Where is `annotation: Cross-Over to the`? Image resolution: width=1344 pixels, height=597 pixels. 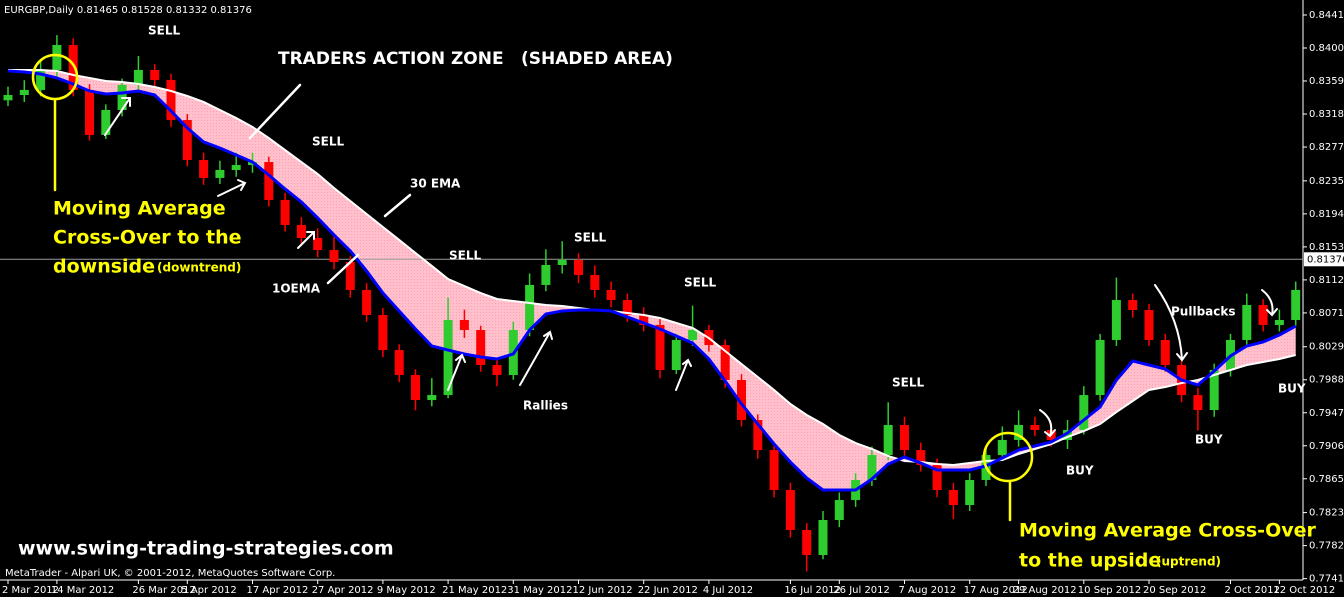 annotation: Cross-Over to the is located at coordinates (147, 238).